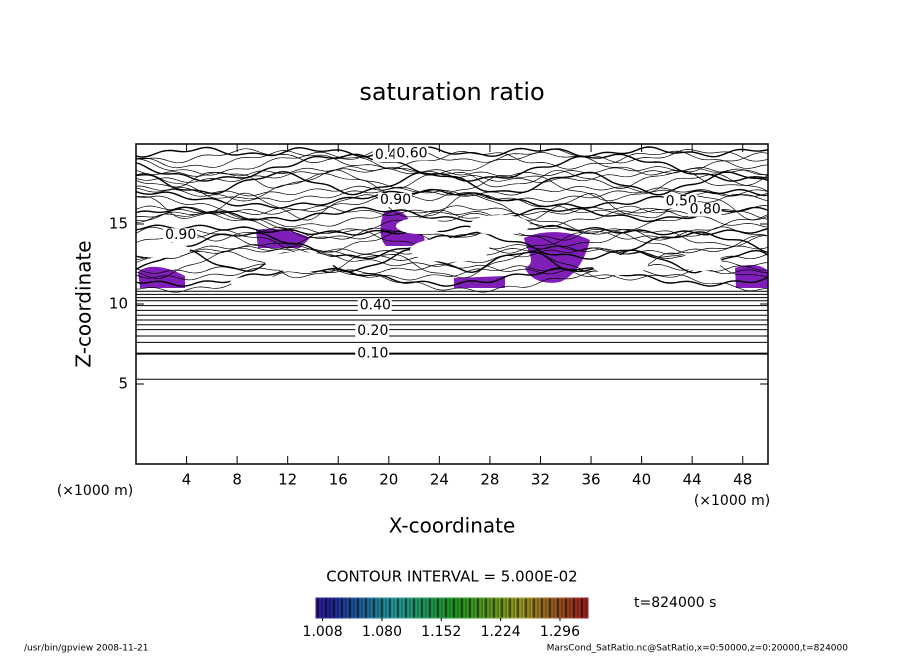 This screenshot has height=658, width=904. Describe the element at coordinates (641, 480) in the screenshot. I see `x-tick-label: 40` at that location.